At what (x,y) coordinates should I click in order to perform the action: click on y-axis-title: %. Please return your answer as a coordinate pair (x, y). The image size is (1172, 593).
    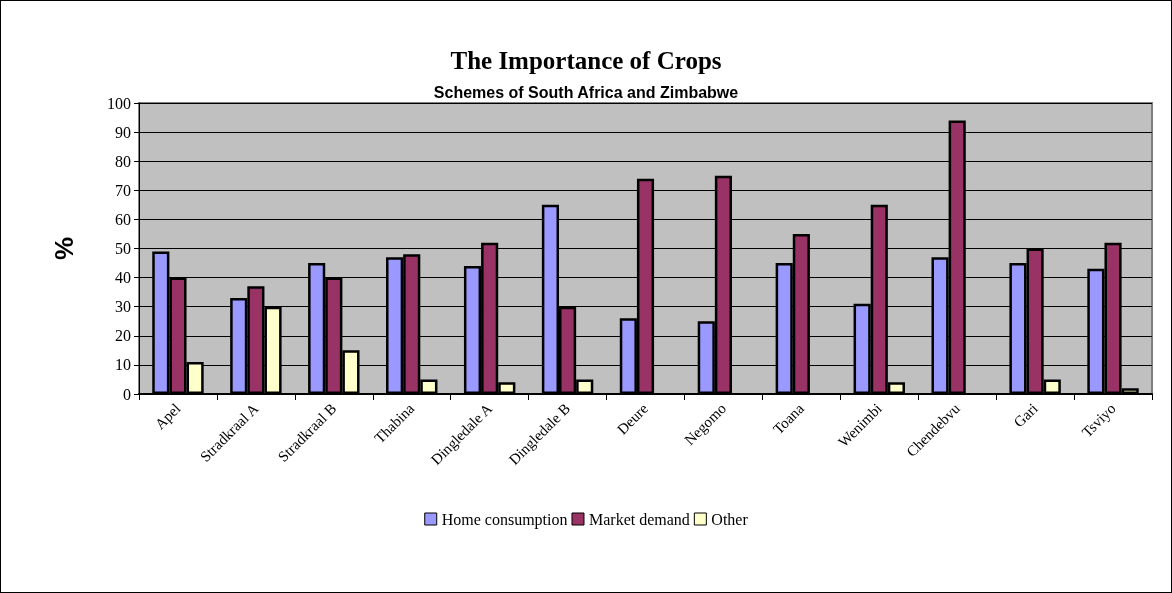
    Looking at the image, I should click on (64, 248).